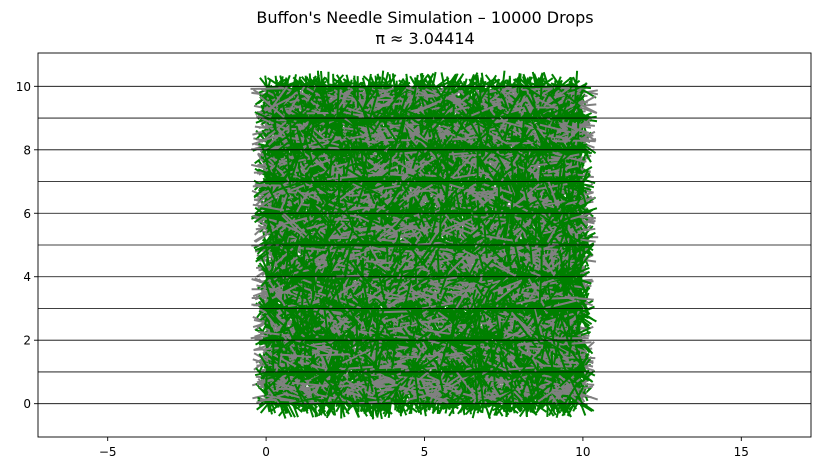  Describe the element at coordinates (27, 404) in the screenshot. I see `y-tick-label: 0` at that location.